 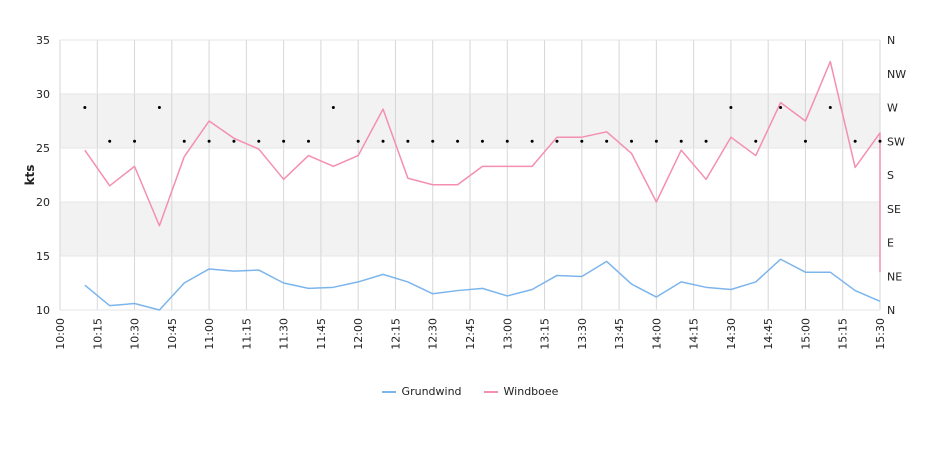 I want to click on x-tick-label: 13:00, so click(x=507, y=334).